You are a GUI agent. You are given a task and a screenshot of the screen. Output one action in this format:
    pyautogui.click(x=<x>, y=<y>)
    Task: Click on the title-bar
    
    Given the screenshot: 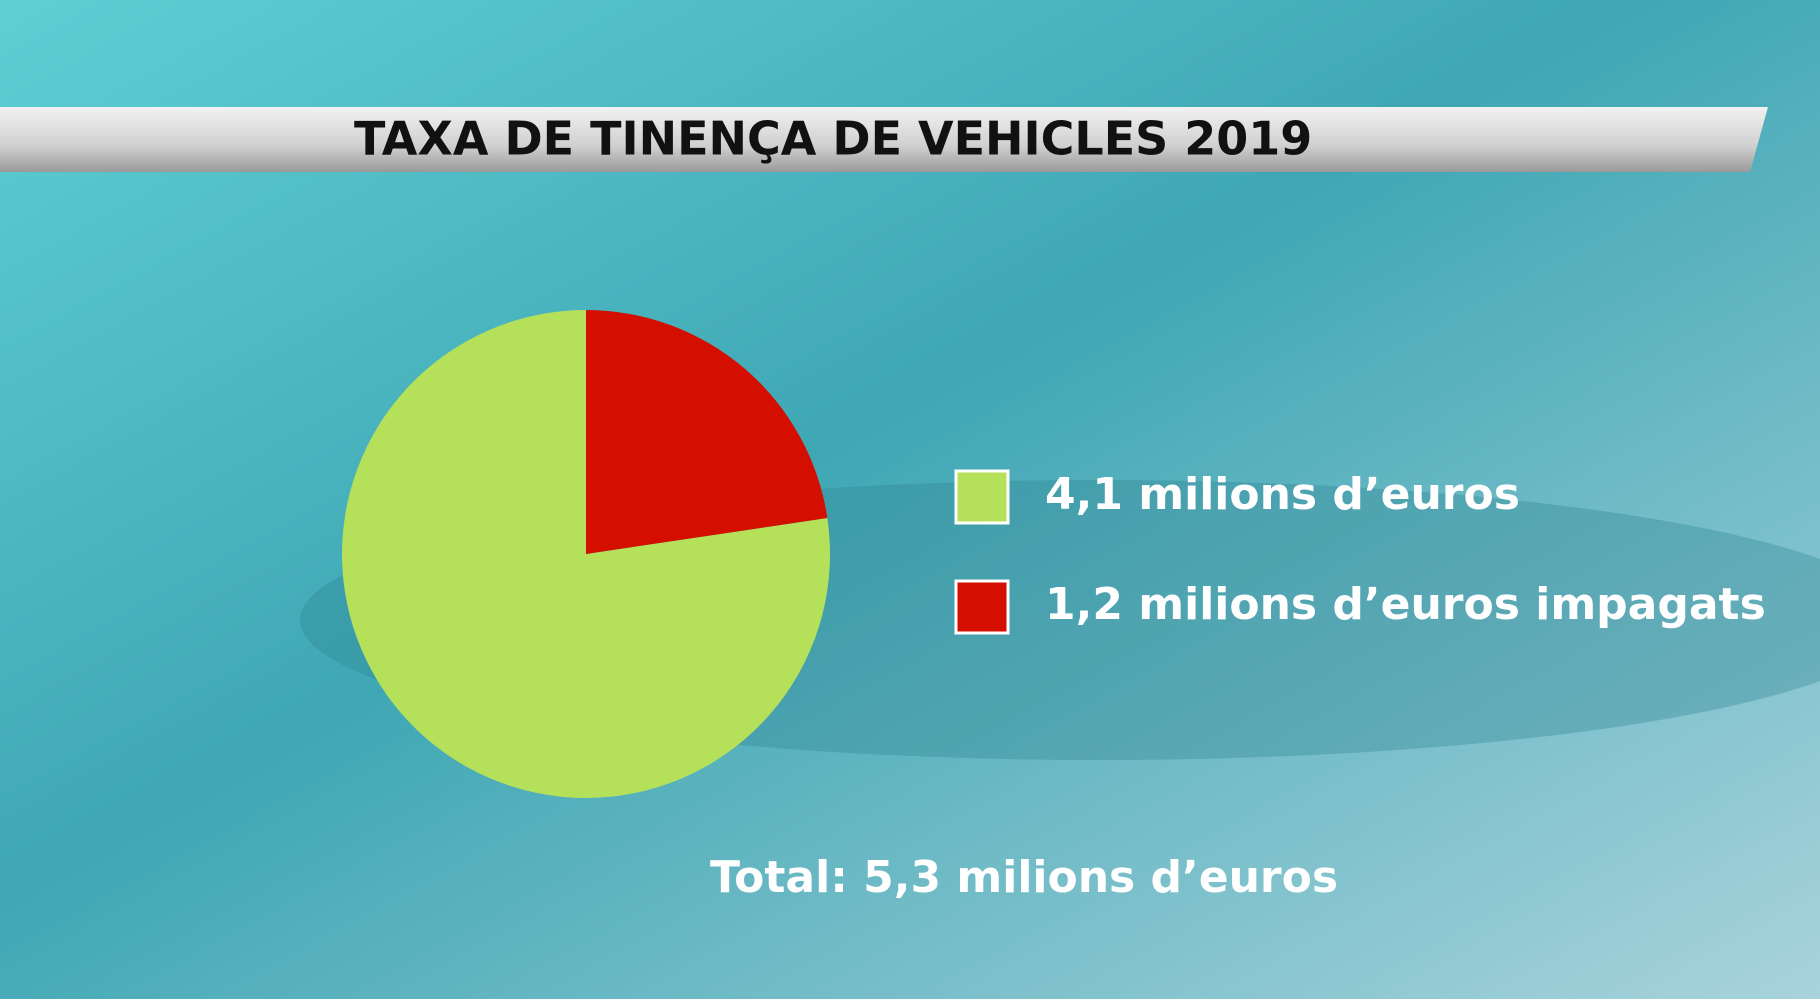 What is the action you would take?
    pyautogui.click(x=884, y=139)
    